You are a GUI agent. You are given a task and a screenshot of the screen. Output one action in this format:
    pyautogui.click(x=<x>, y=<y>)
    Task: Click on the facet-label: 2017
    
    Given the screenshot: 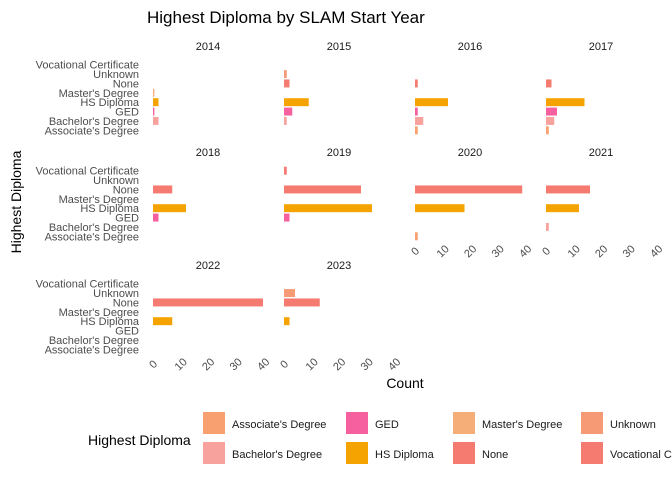 What is the action you would take?
    pyautogui.click(x=601, y=47)
    